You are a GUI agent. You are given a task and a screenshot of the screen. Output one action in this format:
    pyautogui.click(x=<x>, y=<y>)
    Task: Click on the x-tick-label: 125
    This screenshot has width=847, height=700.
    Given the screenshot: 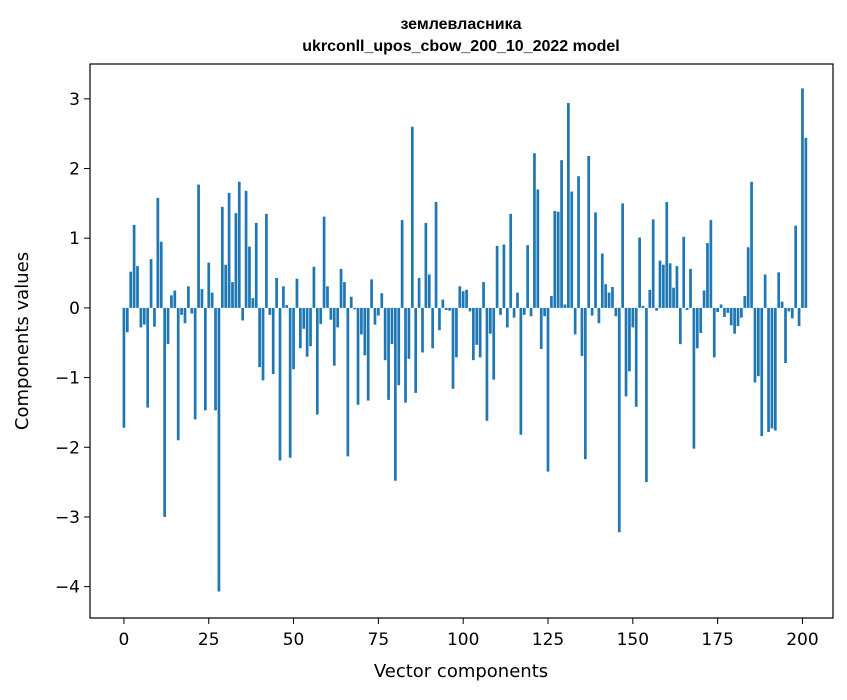 What is the action you would take?
    pyautogui.click(x=548, y=640)
    